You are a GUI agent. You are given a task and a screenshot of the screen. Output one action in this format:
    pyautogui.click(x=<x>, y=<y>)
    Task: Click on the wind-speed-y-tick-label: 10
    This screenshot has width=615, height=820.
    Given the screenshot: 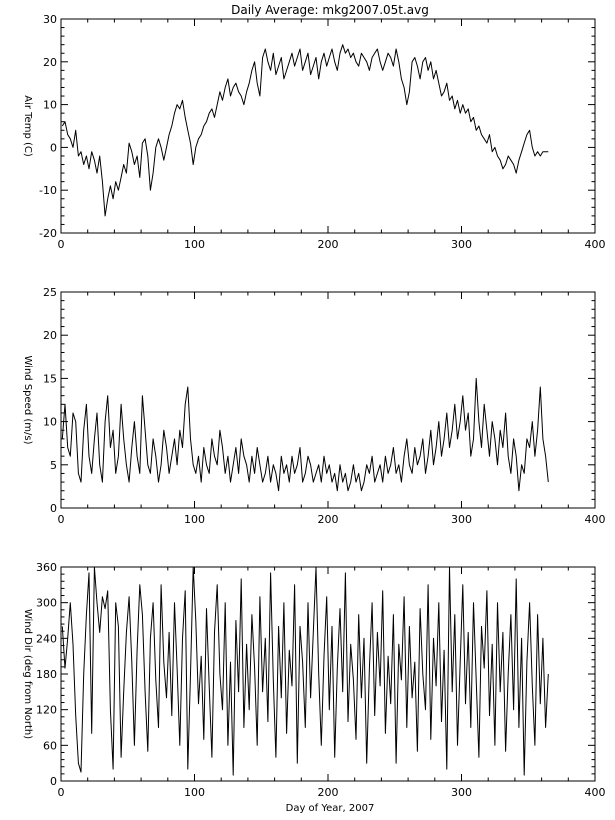 What is the action you would take?
    pyautogui.click(x=50, y=422)
    